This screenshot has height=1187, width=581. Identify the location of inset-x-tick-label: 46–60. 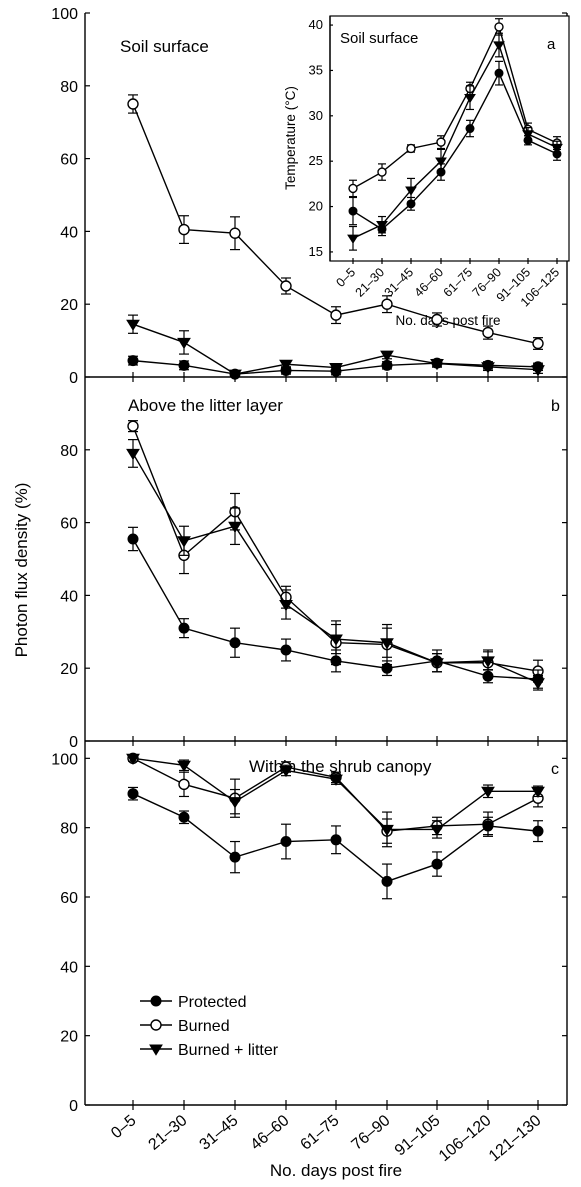
(429, 282).